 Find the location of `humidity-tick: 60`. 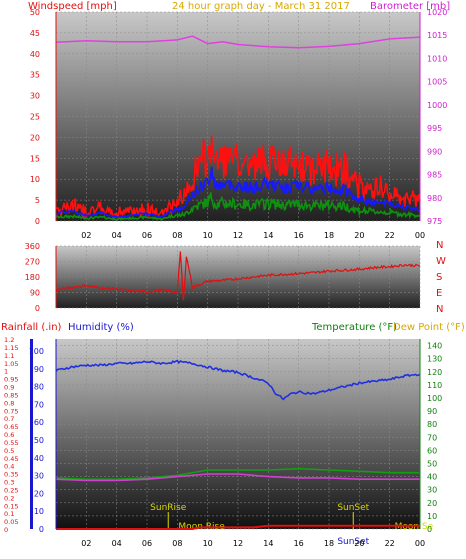

humidity-tick: 60 is located at coordinates (39, 422).